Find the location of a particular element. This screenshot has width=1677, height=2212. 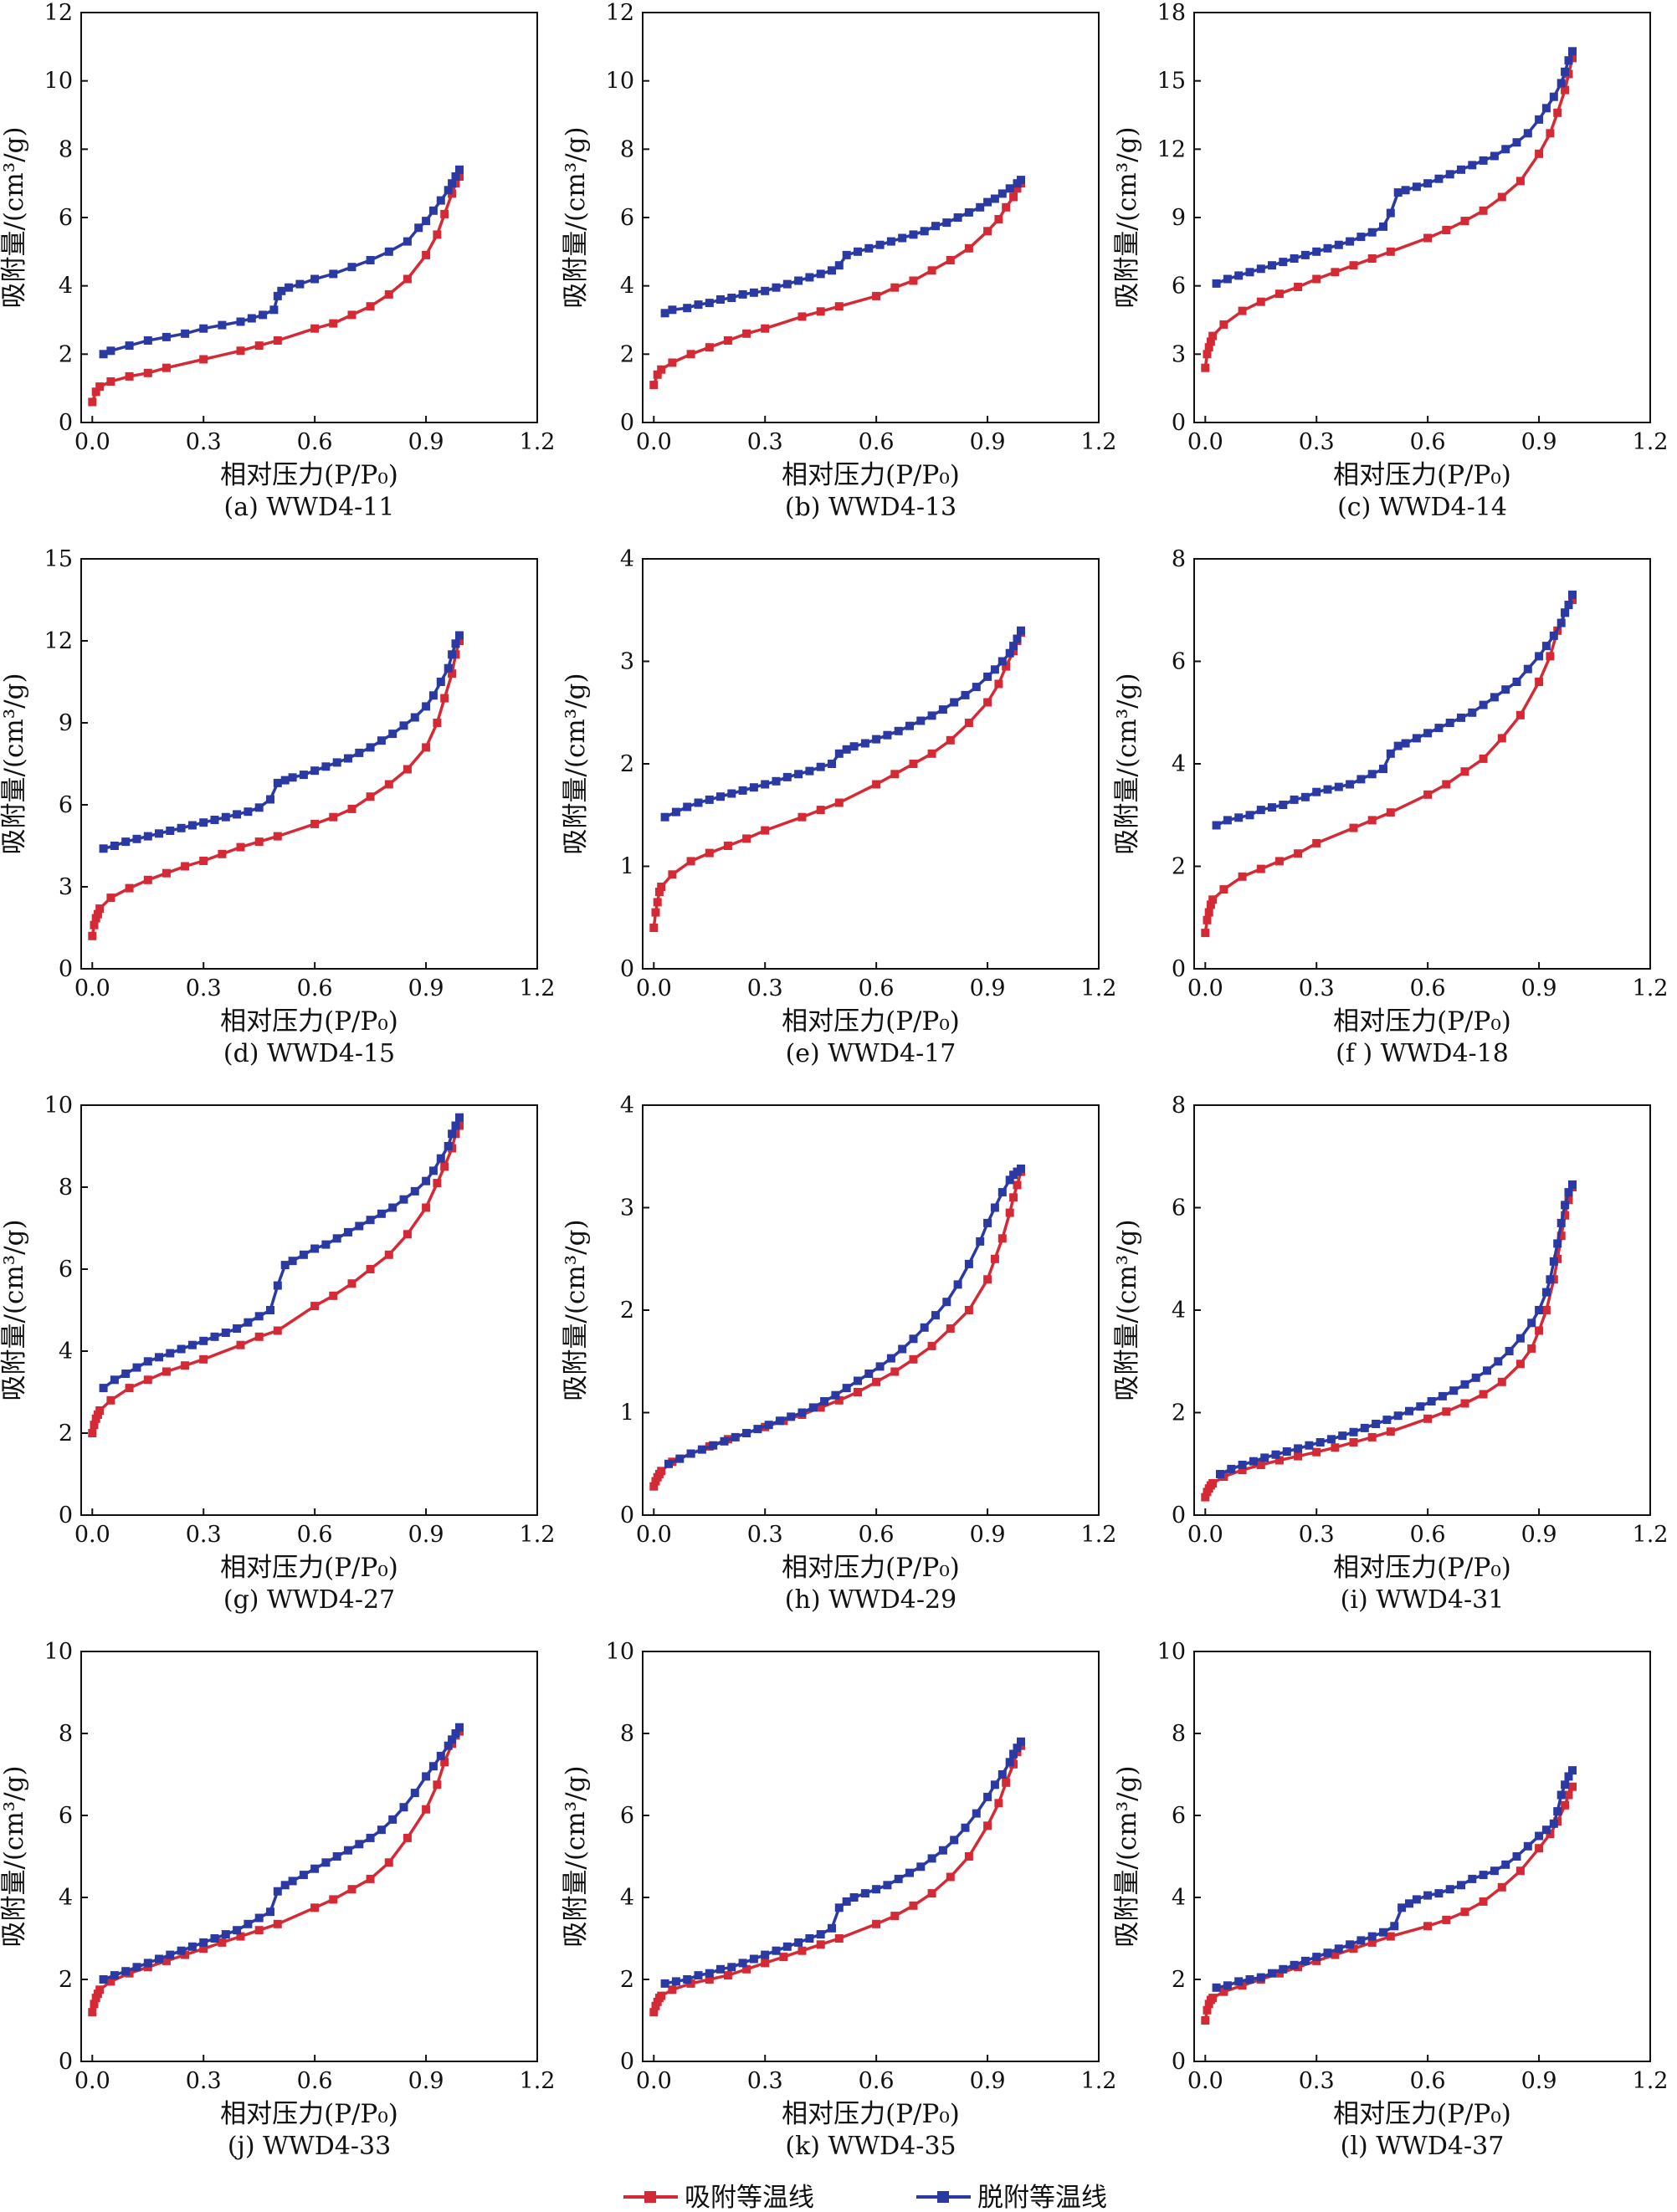

panel-caption: (h) WWD4-29 is located at coordinates (870, 1600).